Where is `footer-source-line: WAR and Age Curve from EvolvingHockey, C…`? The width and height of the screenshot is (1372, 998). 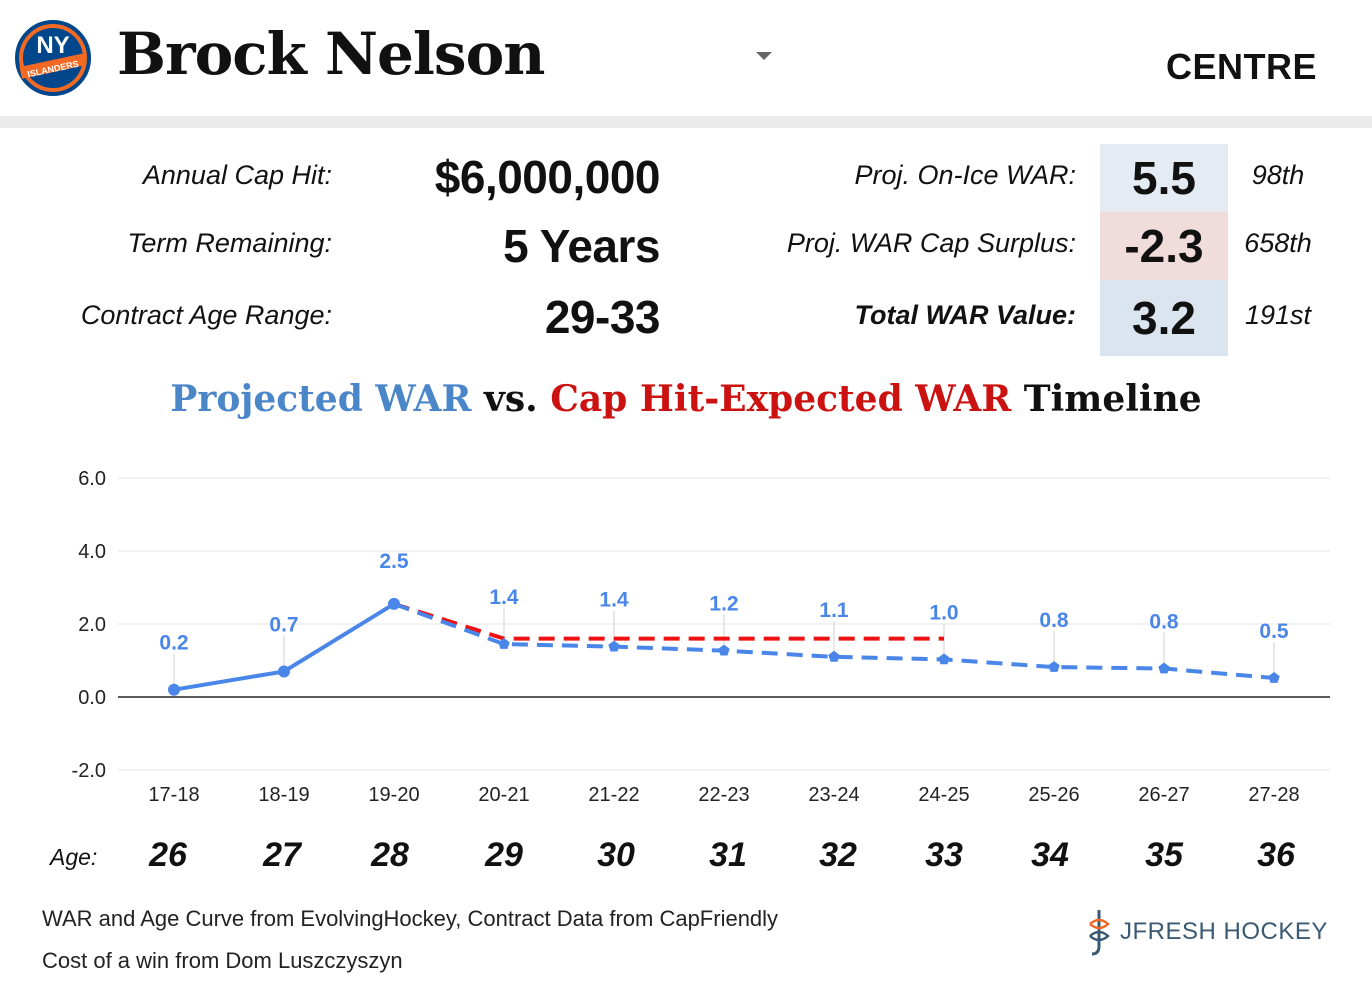 footer-source-line: WAR and Age Curve from EvolvingHockey, C… is located at coordinates (410, 918).